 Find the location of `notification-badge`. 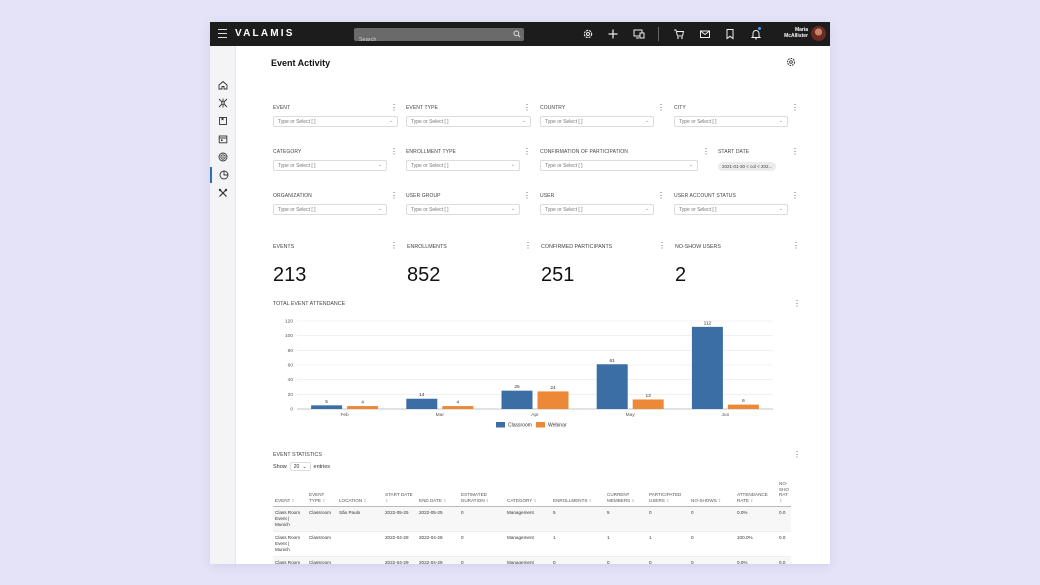

notification-badge is located at coordinates (759, 28).